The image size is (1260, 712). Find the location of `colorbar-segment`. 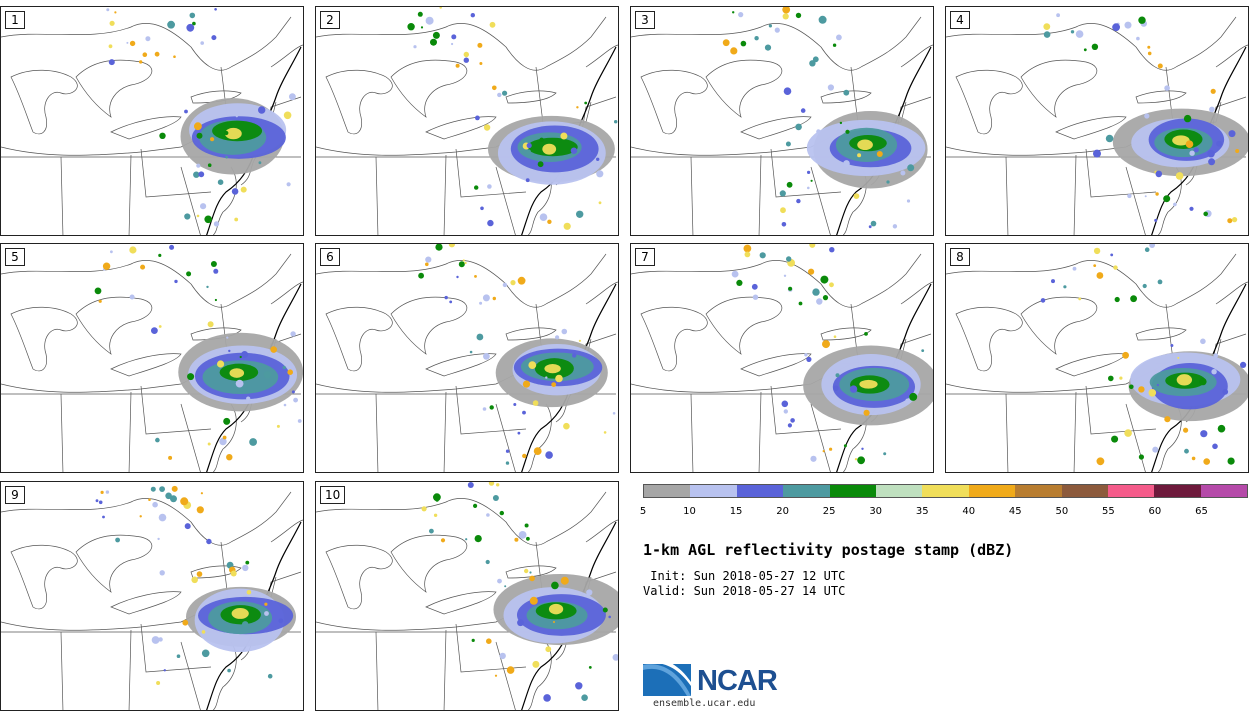

colorbar-segment is located at coordinates (992, 491).